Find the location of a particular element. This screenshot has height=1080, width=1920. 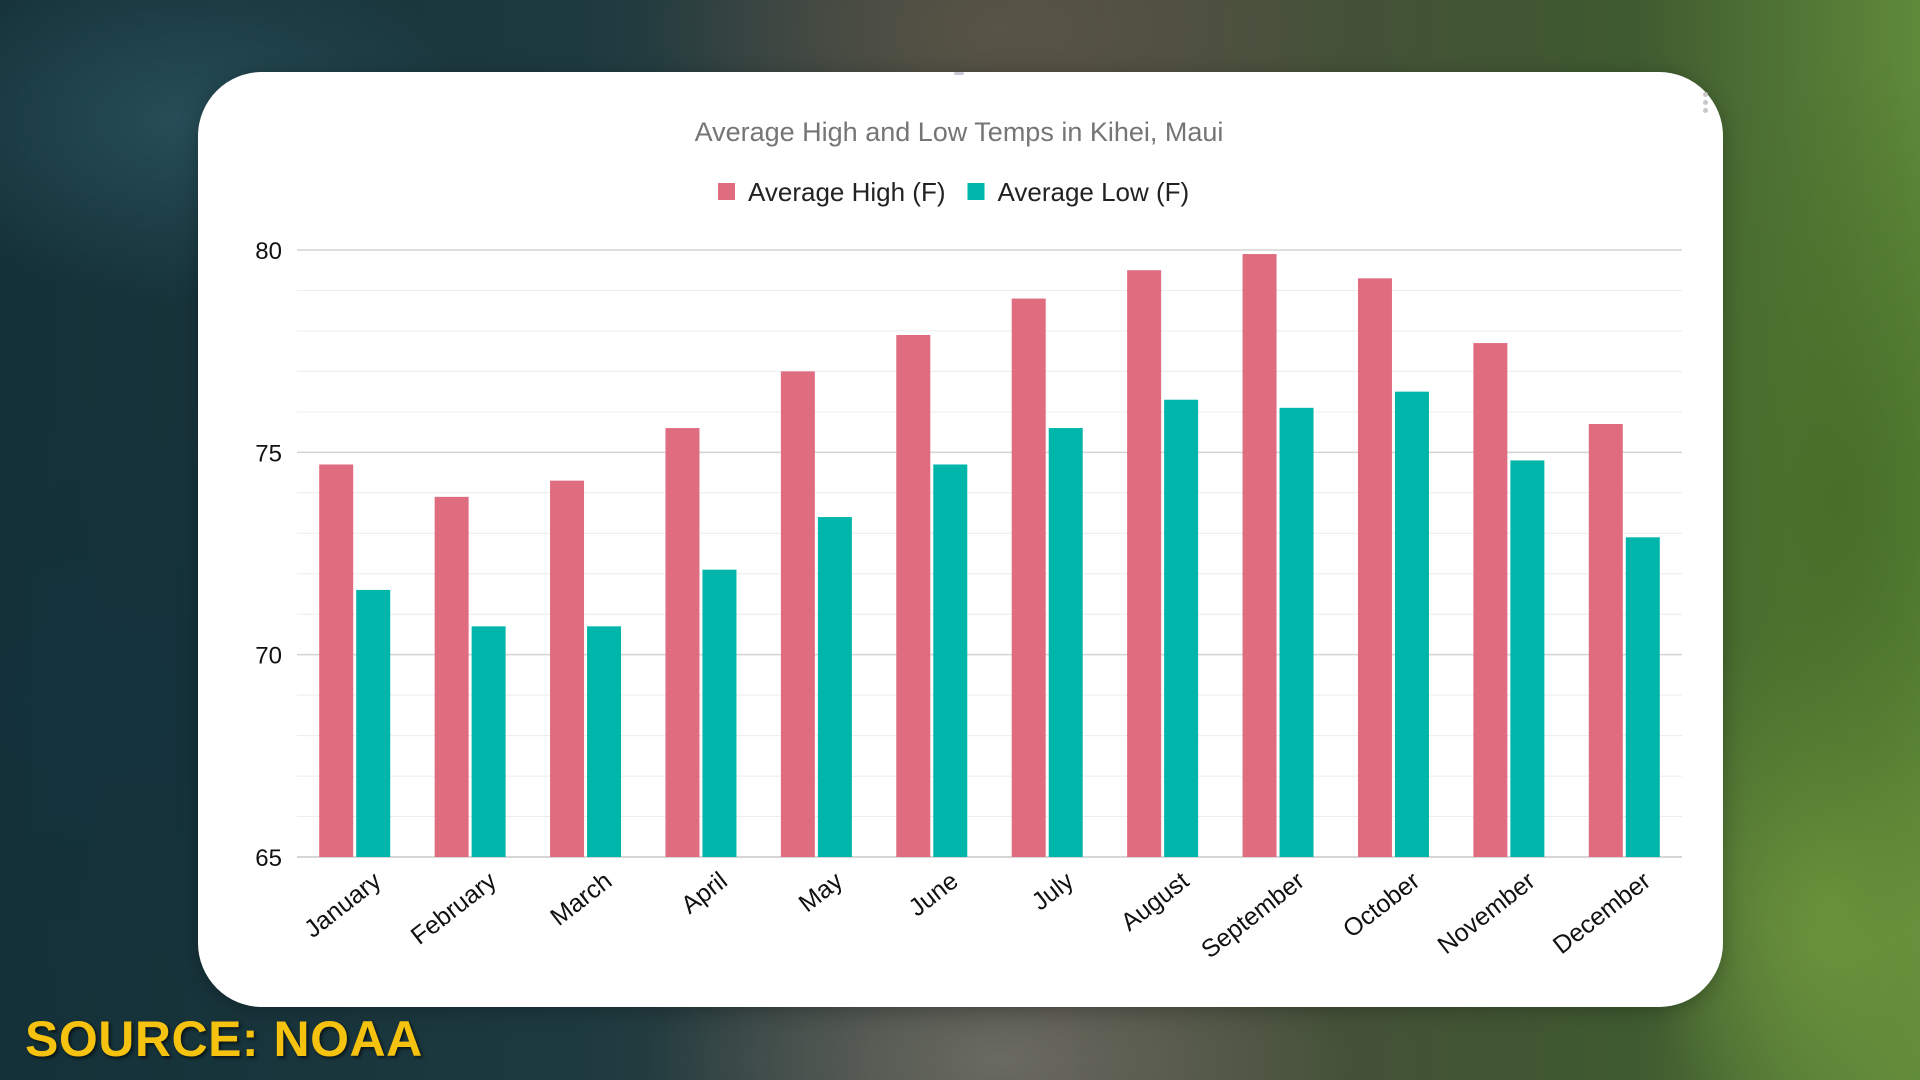

x-tick-label: October is located at coordinates (1381, 905).